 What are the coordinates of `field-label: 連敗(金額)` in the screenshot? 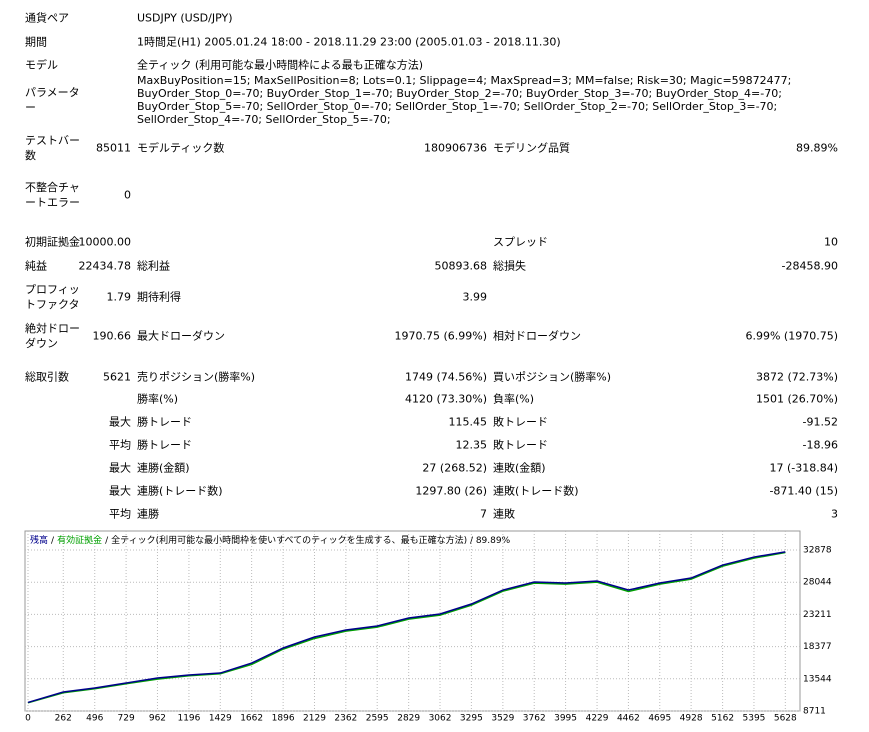 It's located at (519, 468).